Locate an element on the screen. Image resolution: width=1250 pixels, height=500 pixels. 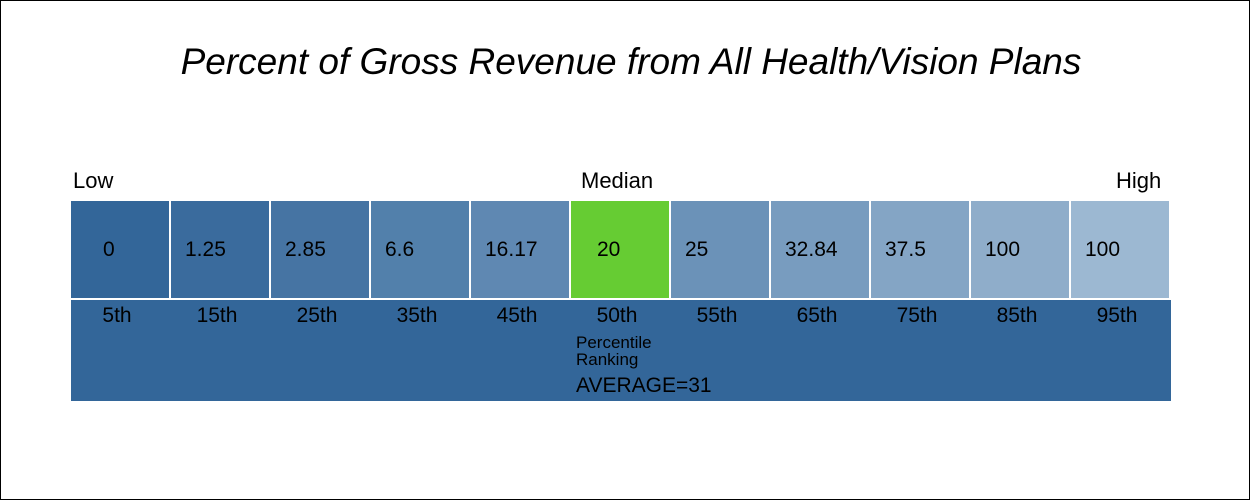
percentile-ranking-caption: Percentile Ranking is located at coordinates (614, 351).